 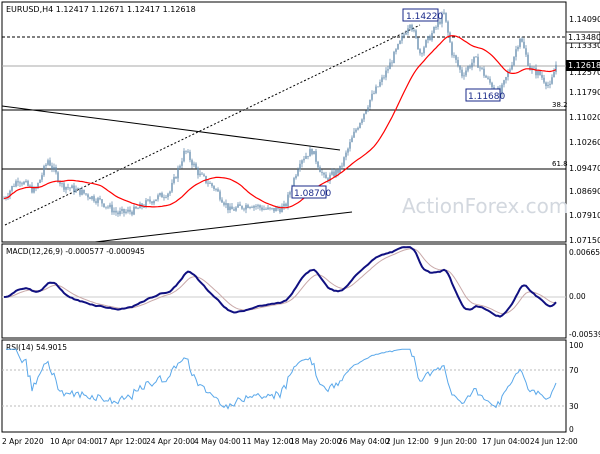 What do you see at coordinates (584, 191) in the screenshot?
I see `price-tick: 1.08690` at bounding box center [584, 191].